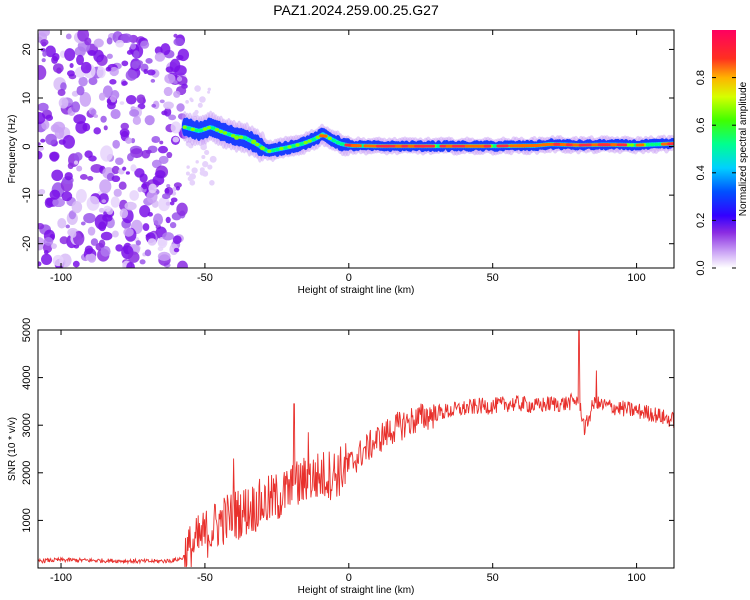 The height and width of the screenshot is (600, 750). What do you see at coordinates (61, 278) in the screenshot?
I see `x-tick-label: -100` at bounding box center [61, 278].